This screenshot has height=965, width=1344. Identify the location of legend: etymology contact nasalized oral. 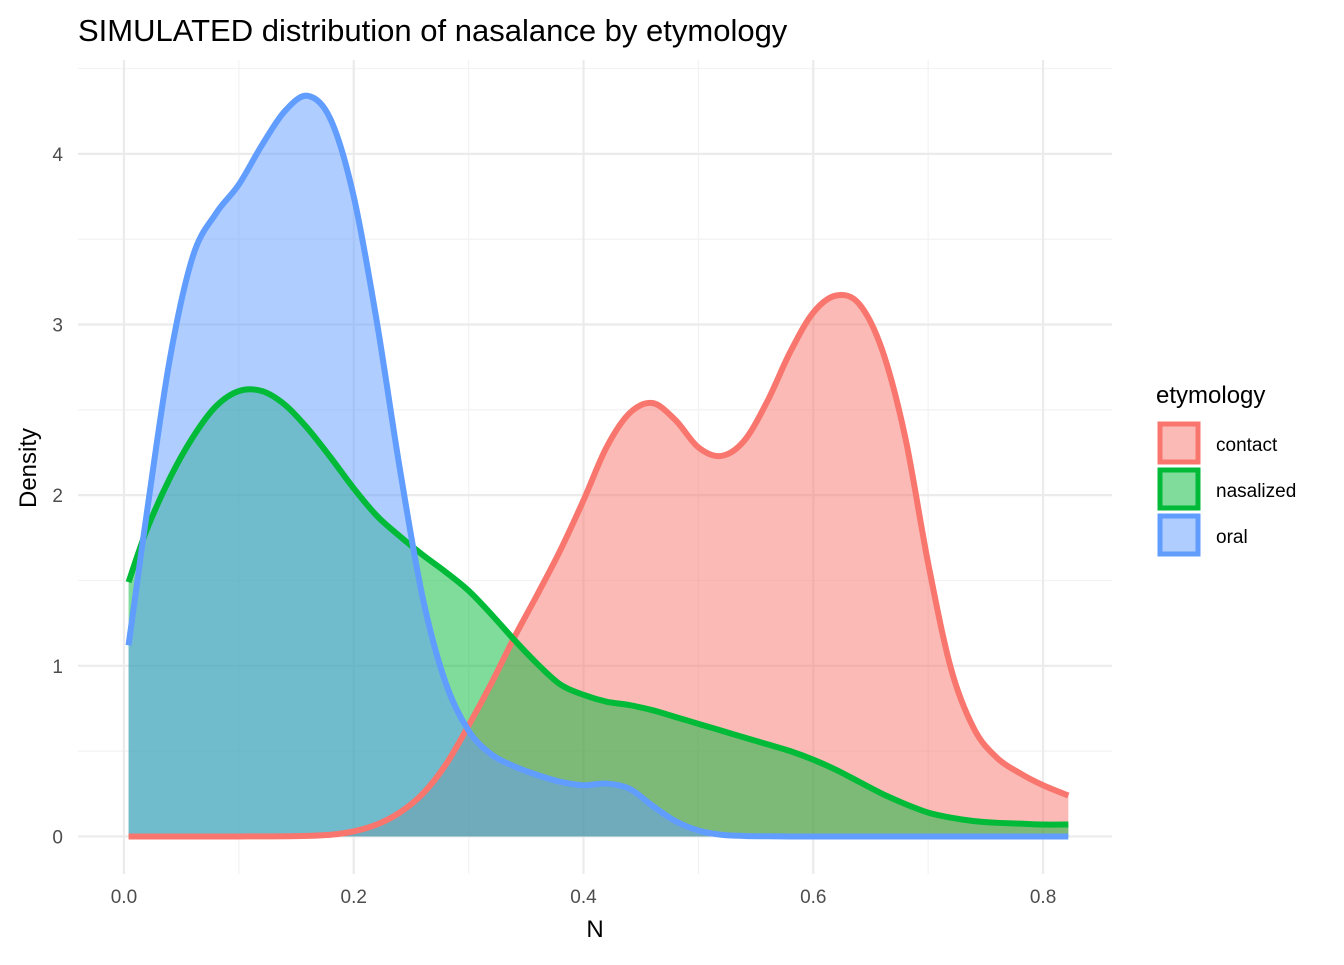
(1226, 469).